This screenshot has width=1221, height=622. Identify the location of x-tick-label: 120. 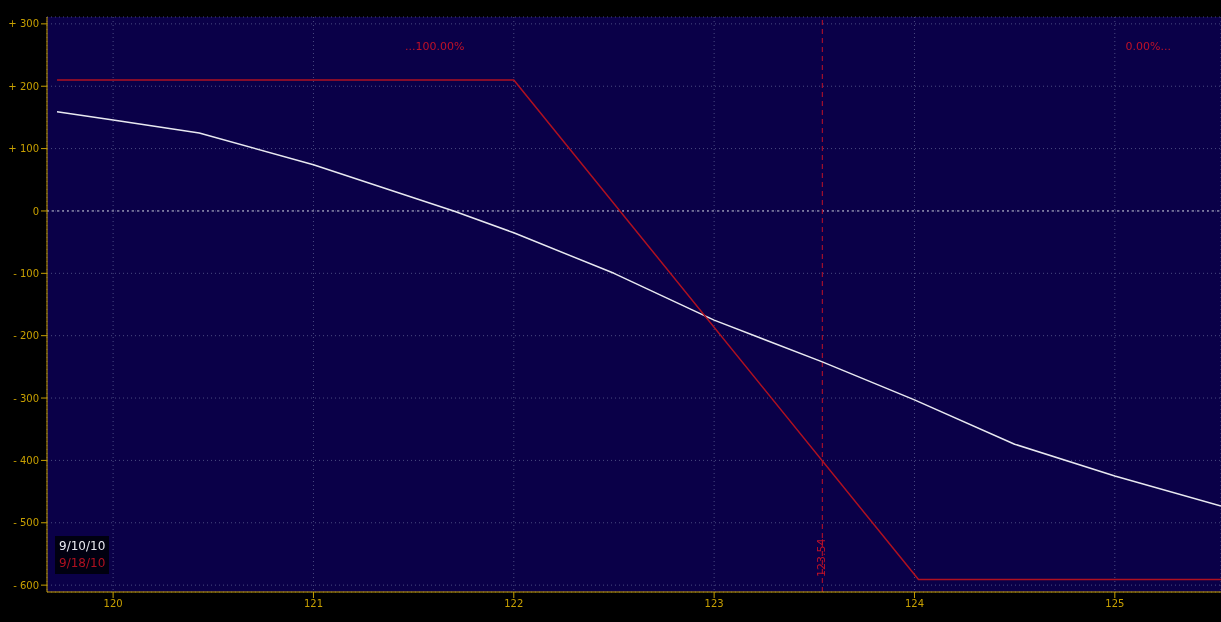
(113, 604).